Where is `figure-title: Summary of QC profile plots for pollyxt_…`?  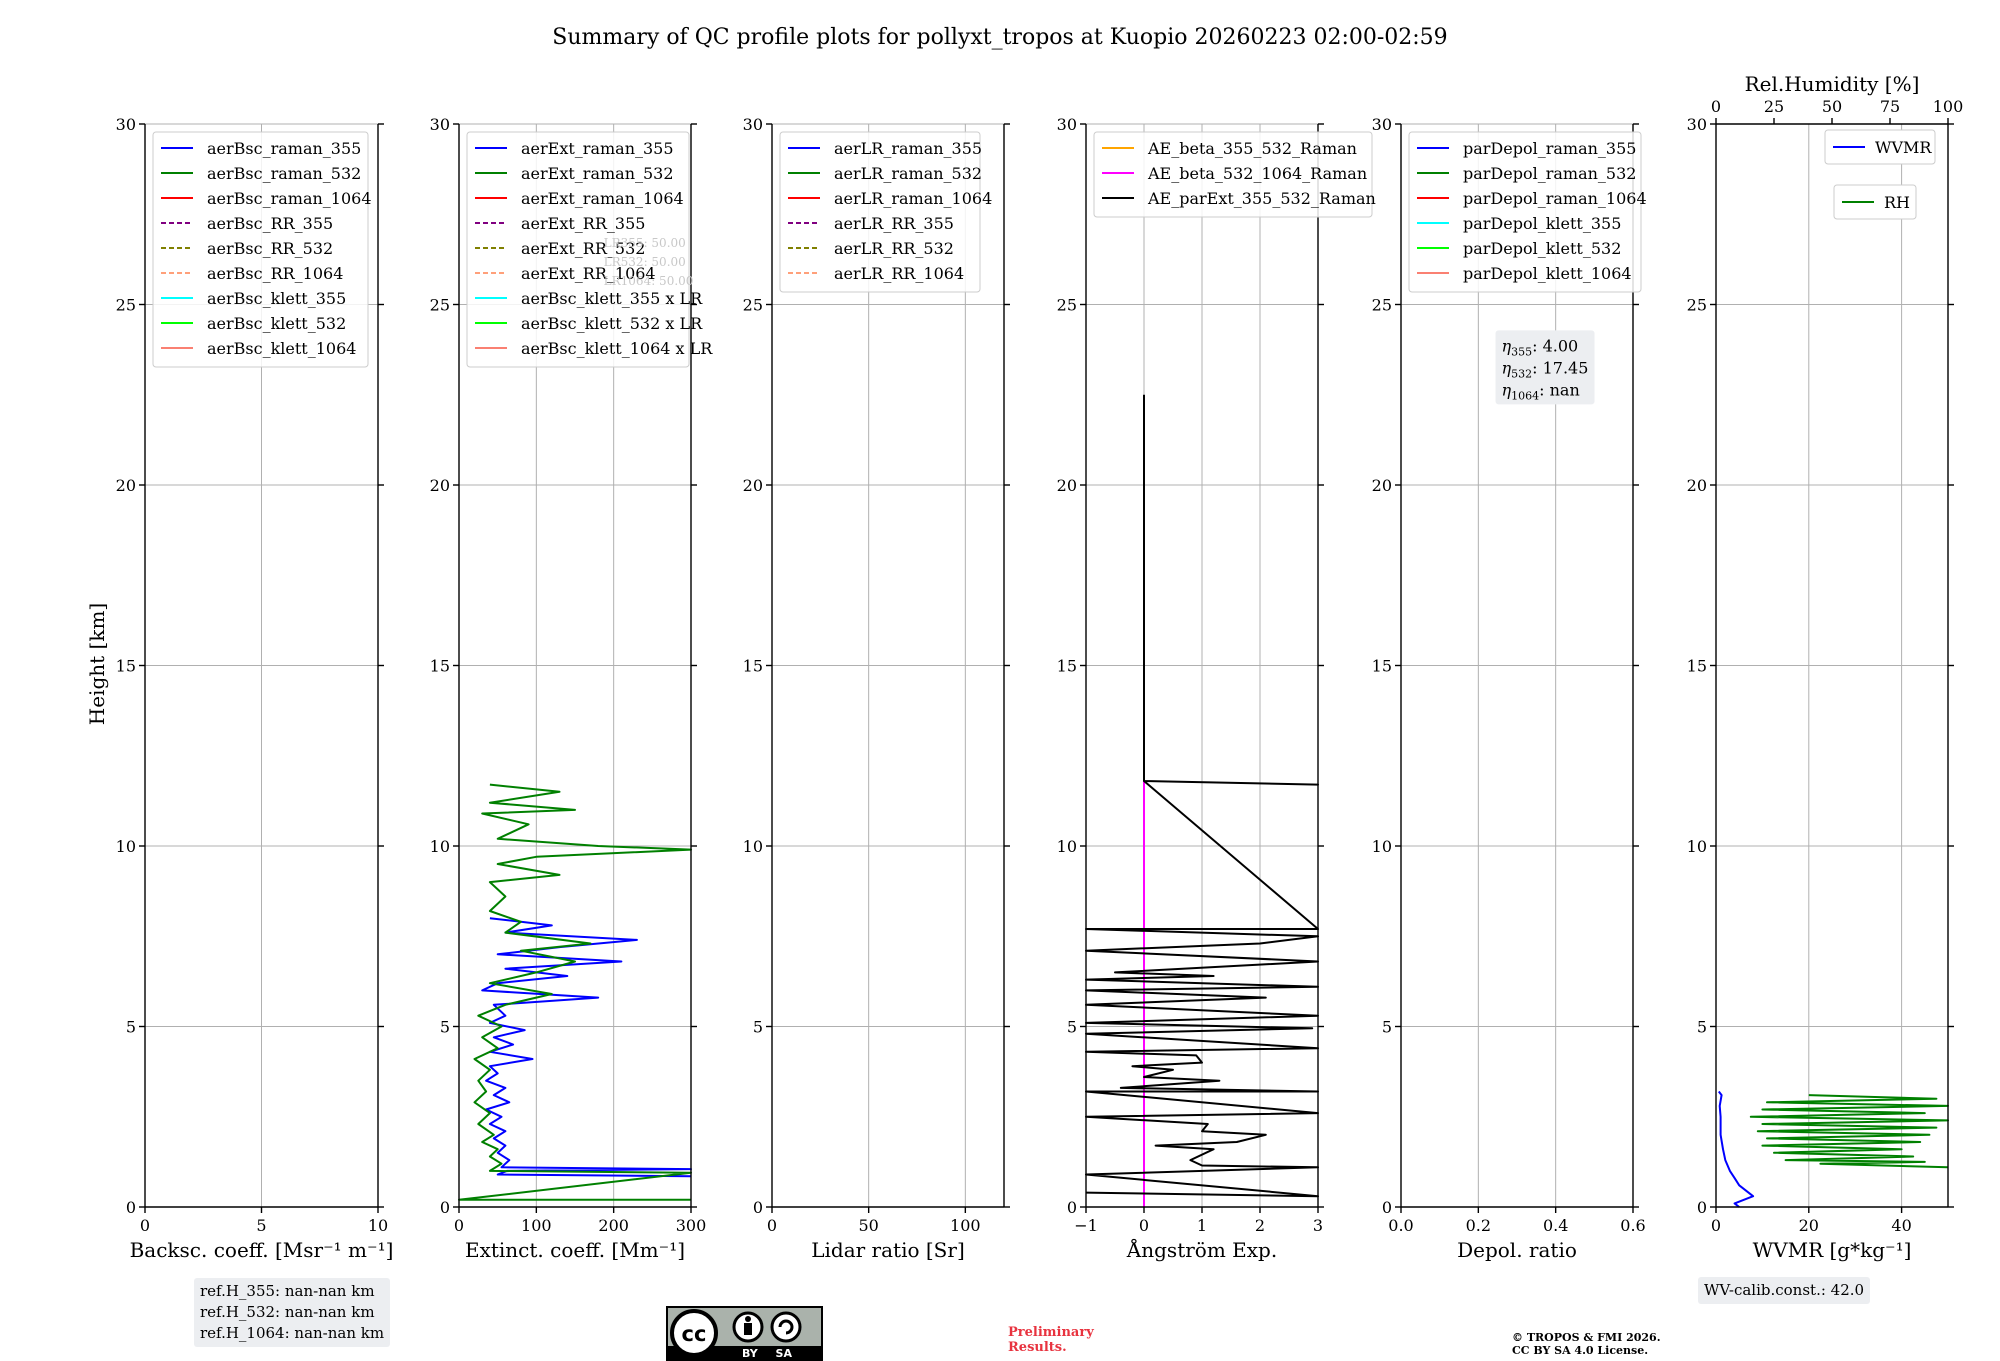 figure-title: Summary of QC profile plots for pollyxt_… is located at coordinates (999, 37).